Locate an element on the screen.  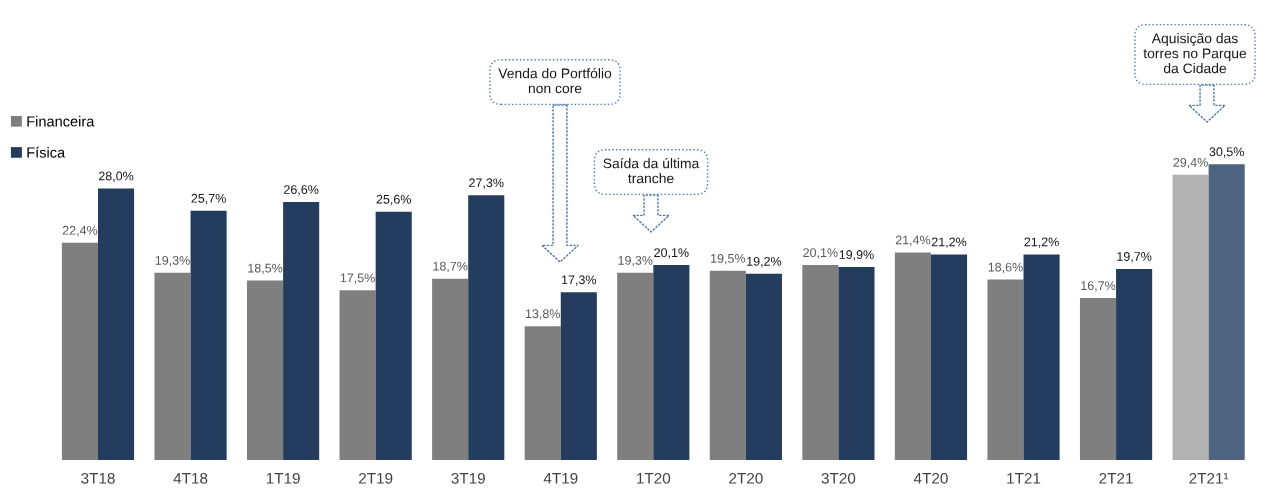
data-label: 18,6% is located at coordinates (1005, 268).